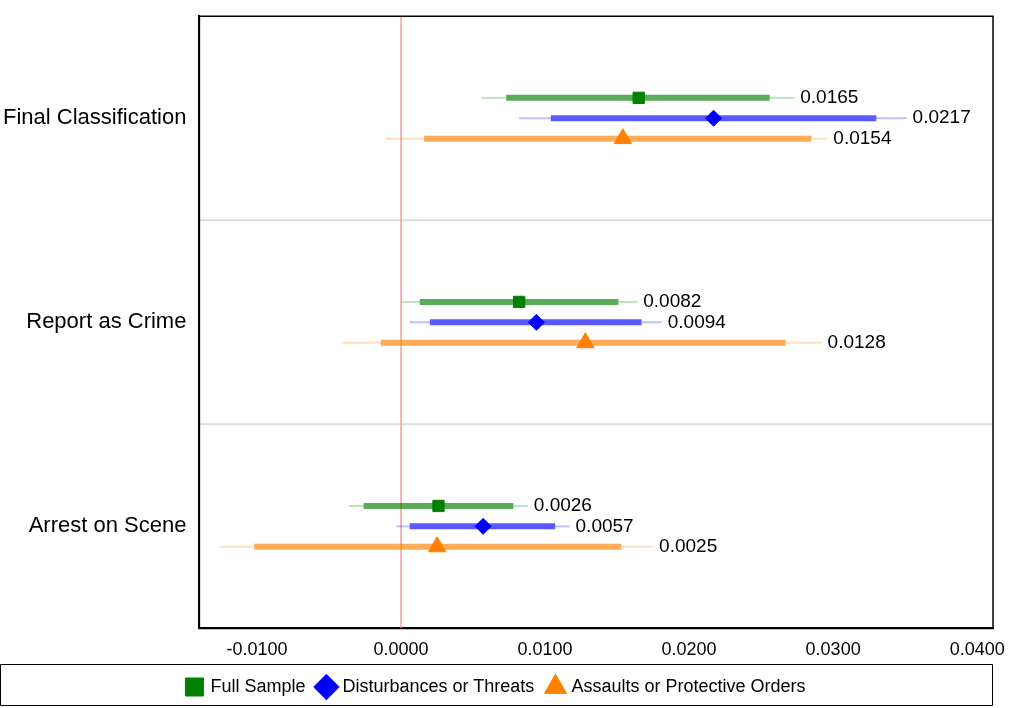  Describe the element at coordinates (862, 137) in the screenshot. I see `annotation: 0.0154` at that location.